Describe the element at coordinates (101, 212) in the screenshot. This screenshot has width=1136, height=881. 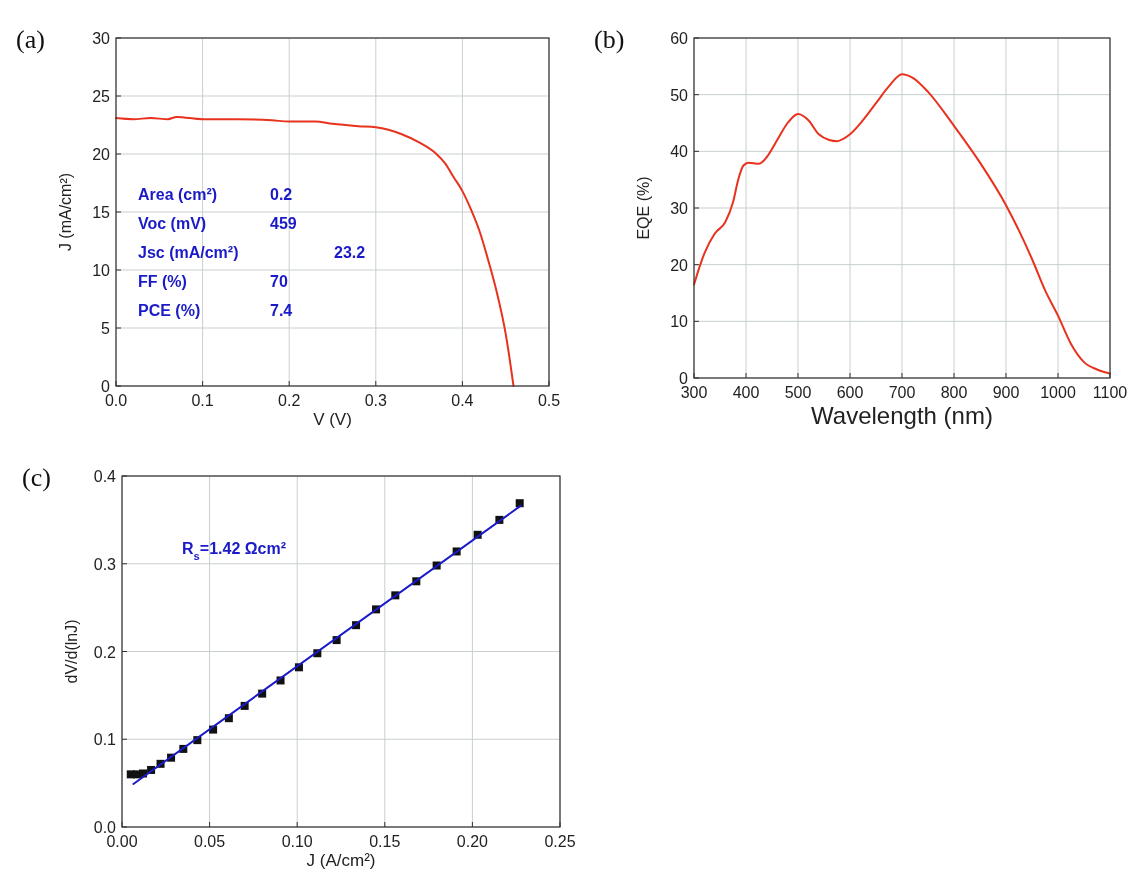
I see `y-tick-label: 15` at that location.